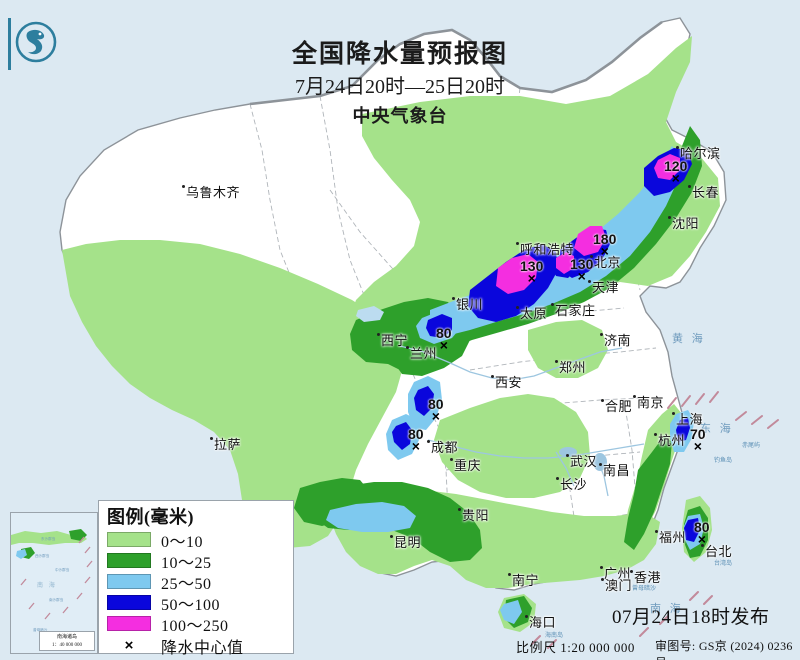 The height and width of the screenshot is (660, 800). Describe the element at coordinates (605, 239) in the screenshot. I see `precip-center-value: 180` at that location.